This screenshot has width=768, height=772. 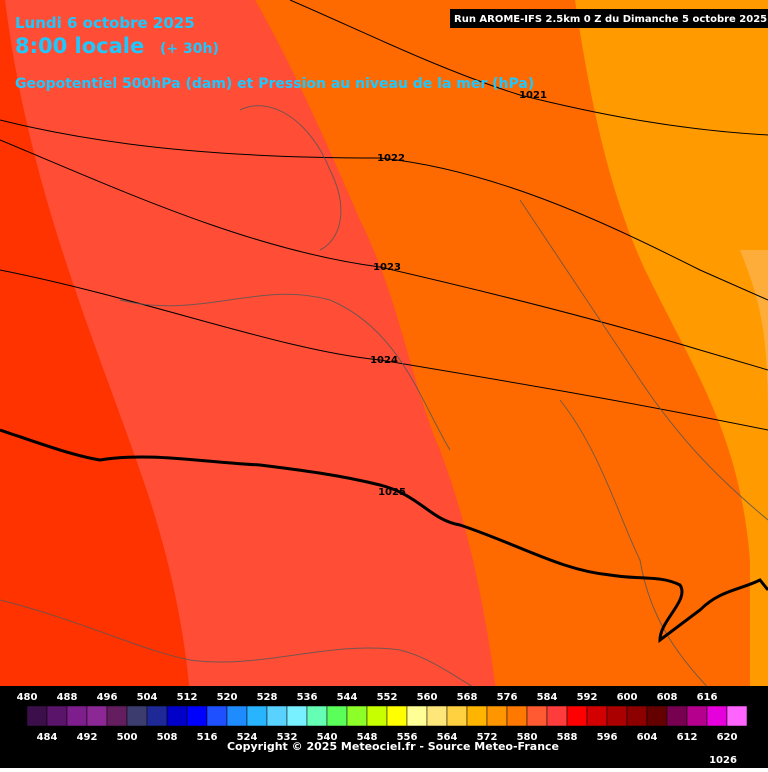 I want to click on run-box, so click(x=609, y=18).